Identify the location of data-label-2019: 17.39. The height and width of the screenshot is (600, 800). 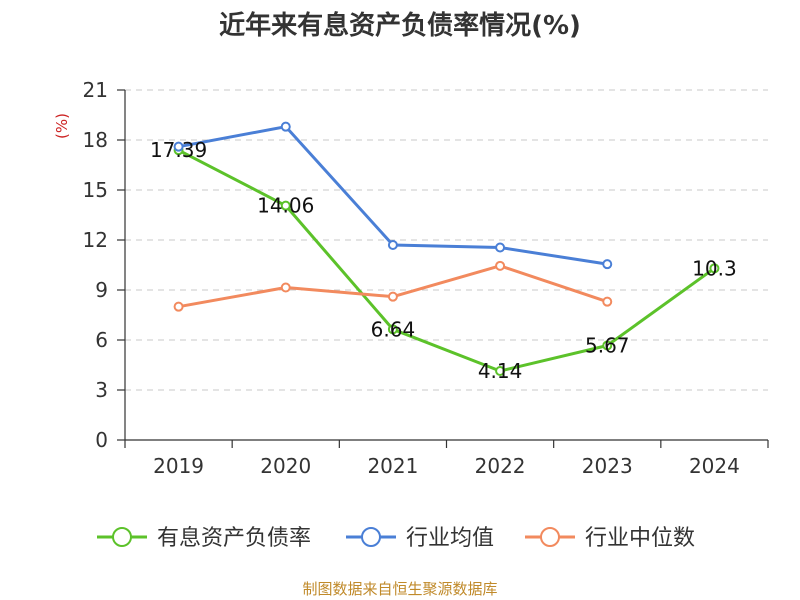
(178, 150).